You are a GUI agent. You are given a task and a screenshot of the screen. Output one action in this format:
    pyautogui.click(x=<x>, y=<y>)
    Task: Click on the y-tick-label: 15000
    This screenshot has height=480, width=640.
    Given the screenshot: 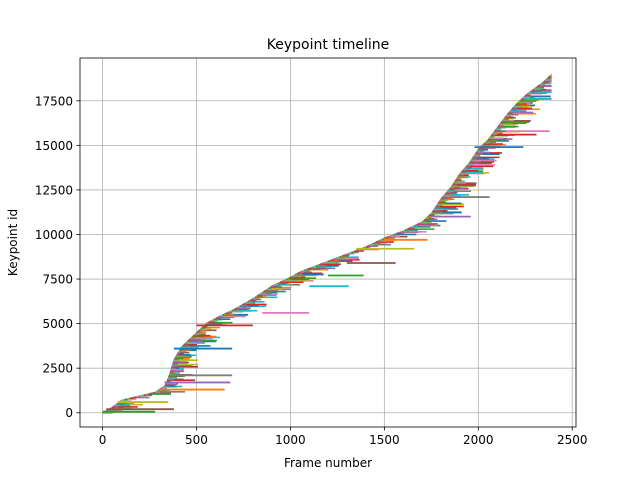 What is the action you would take?
    pyautogui.click(x=54, y=146)
    